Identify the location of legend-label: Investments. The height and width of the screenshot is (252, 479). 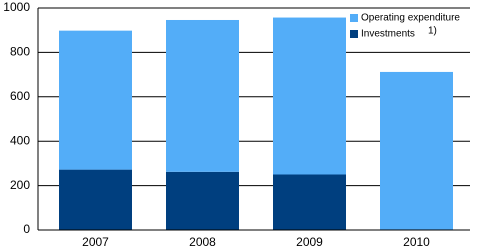
(388, 34).